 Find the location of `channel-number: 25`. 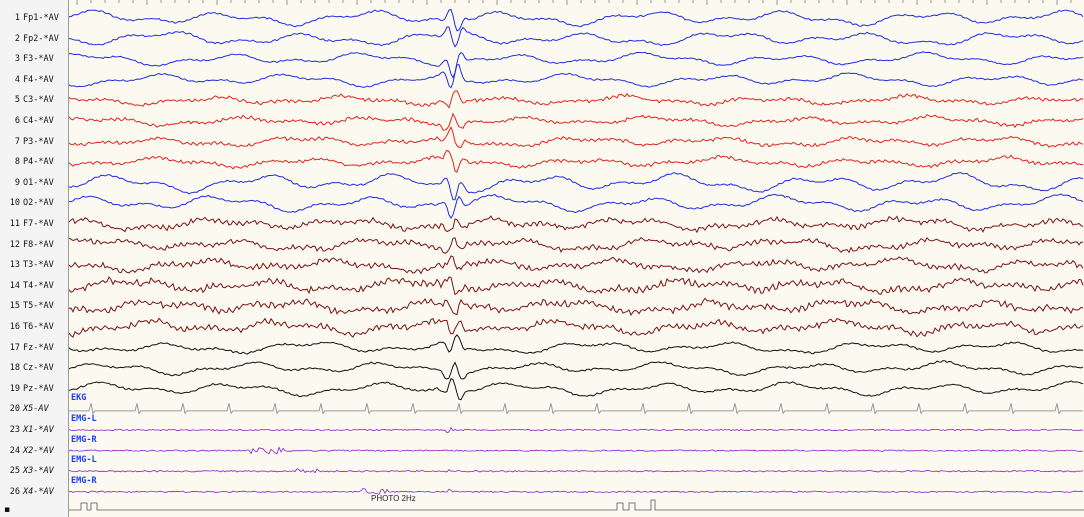

channel-number: 25 is located at coordinates (14, 471).